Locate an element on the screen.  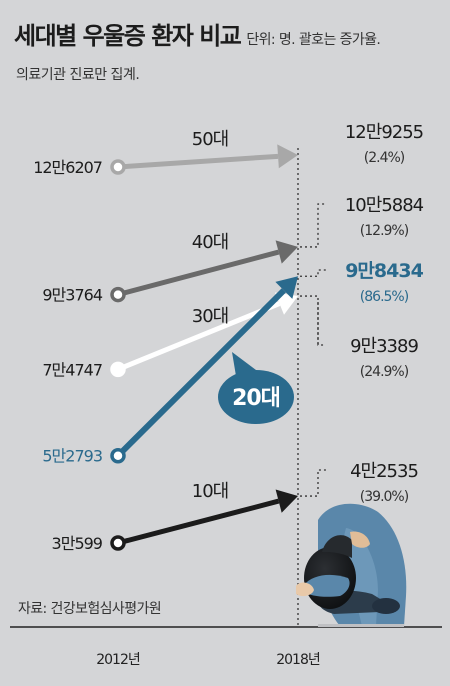
start-value-30s: 7만4747 is located at coordinates (72, 369).